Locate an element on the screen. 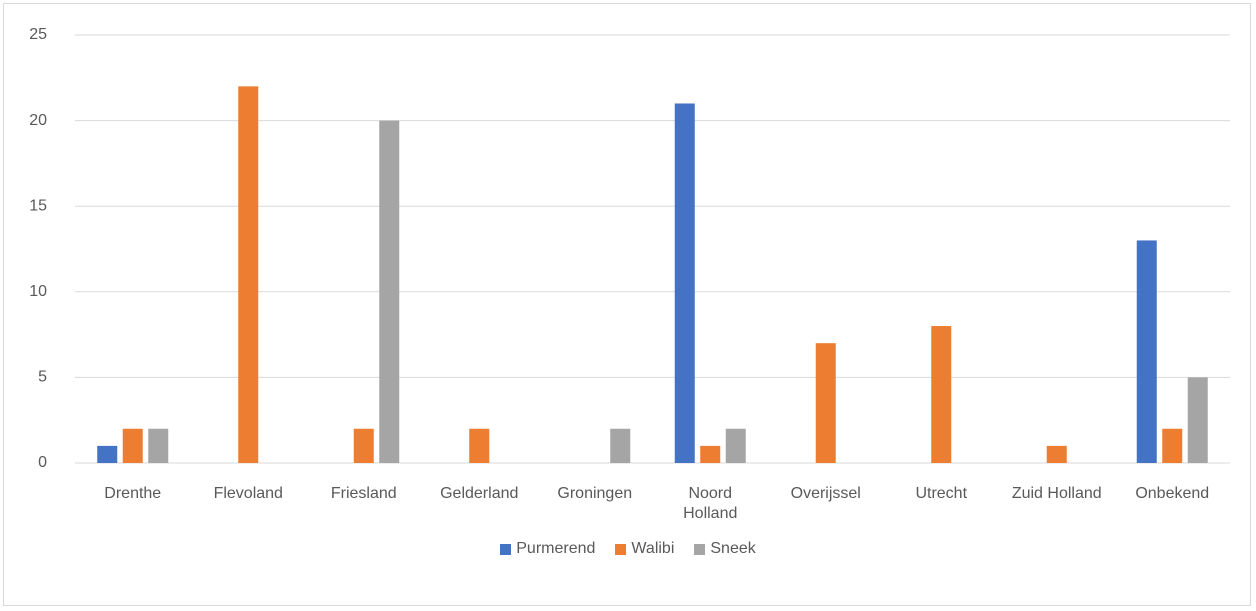 This screenshot has height=611, width=1256. y-tick-label: 5 is located at coordinates (42, 377).